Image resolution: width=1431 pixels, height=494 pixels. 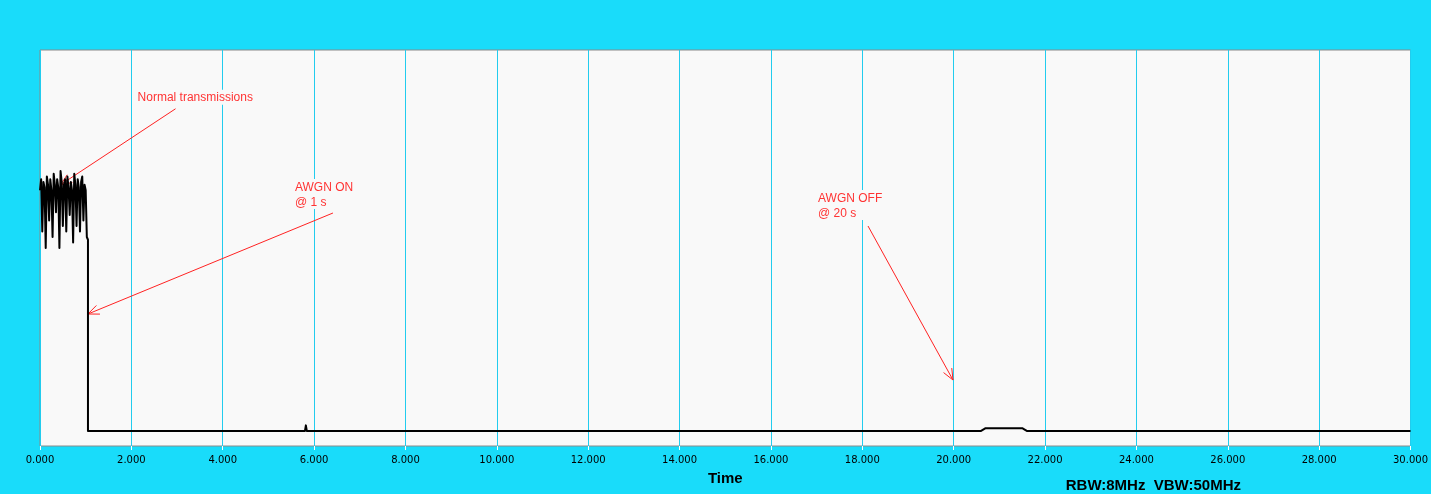 I want to click on x-tick-label: 2.000, so click(x=131, y=459).